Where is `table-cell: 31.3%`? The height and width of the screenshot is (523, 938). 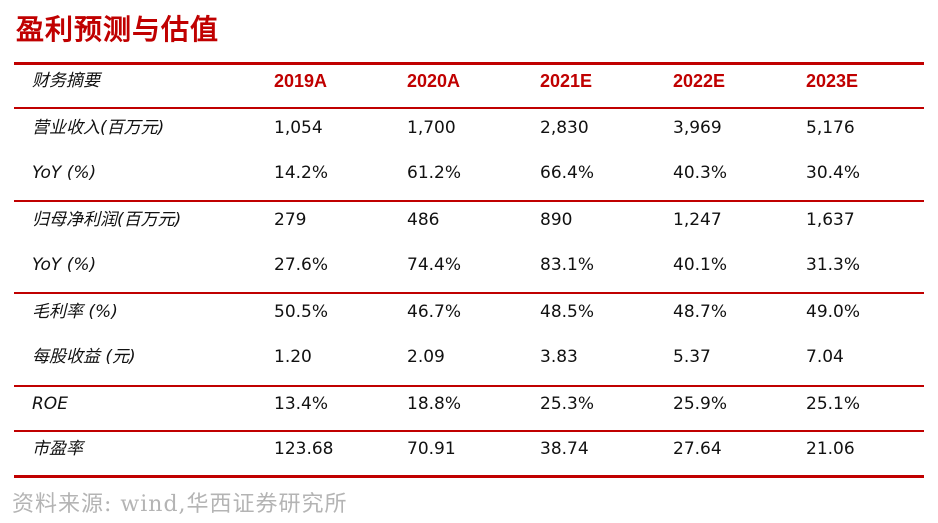 table-cell: 31.3% is located at coordinates (833, 265).